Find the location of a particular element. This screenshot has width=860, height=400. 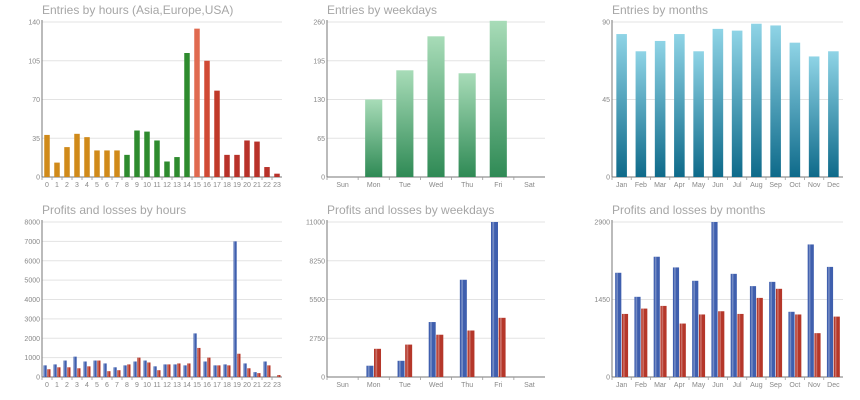

x-tick-label: Mon is located at coordinates (374, 185).